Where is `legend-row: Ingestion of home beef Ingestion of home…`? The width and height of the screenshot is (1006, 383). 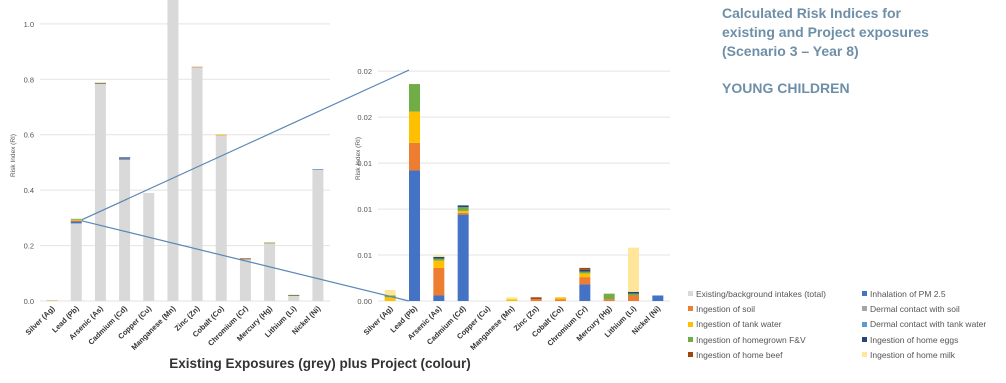 legend-row: Ingestion of home beef Ingestion of home… is located at coordinates (846, 354).